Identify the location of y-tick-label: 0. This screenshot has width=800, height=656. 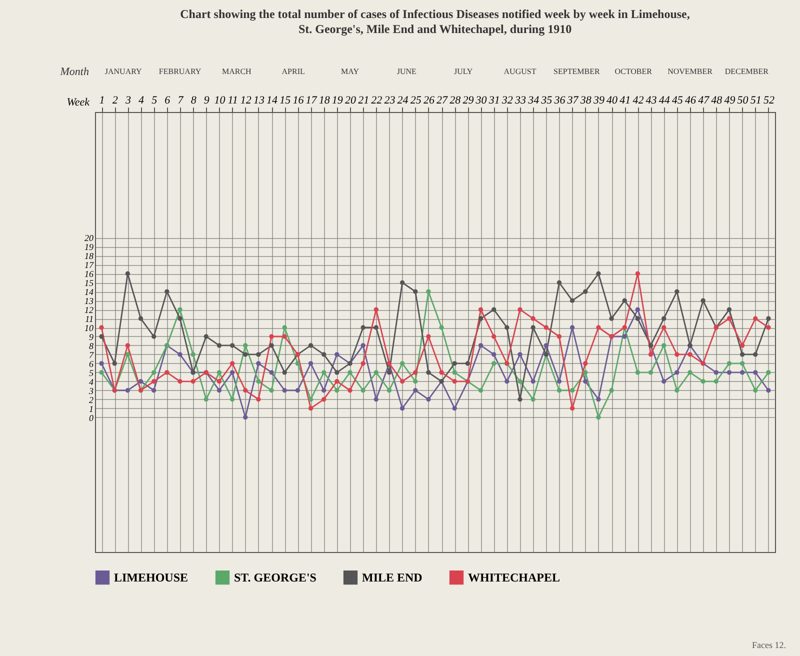
(91, 417).